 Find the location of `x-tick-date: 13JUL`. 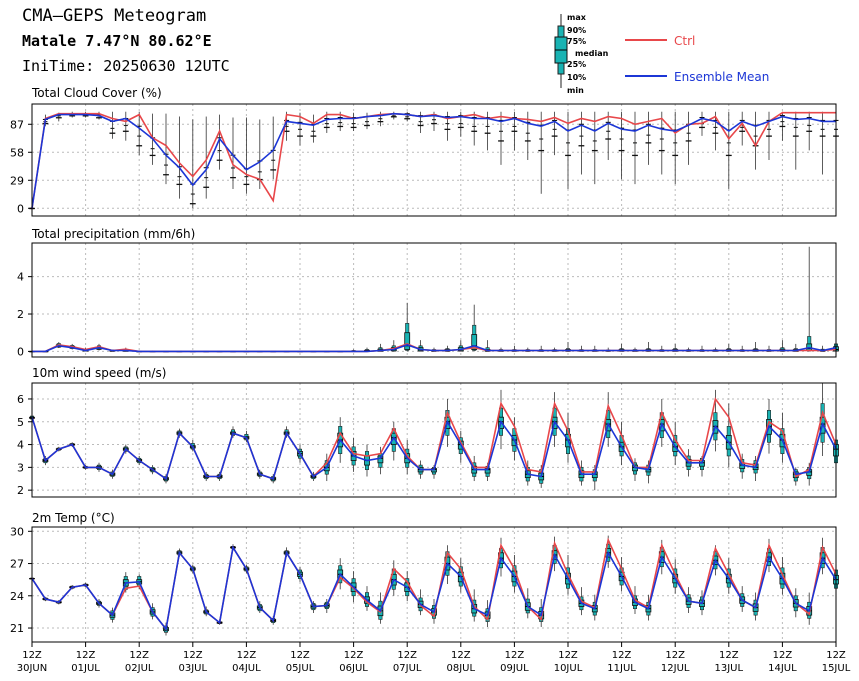

x-tick-date: 13JUL is located at coordinates (729, 668).